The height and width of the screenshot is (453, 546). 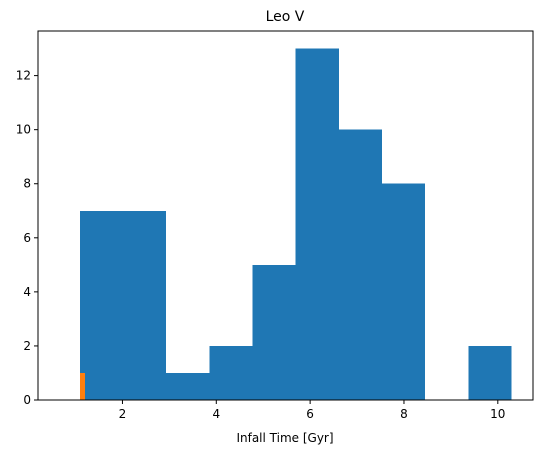 I want to click on x-axis-label: Infall Time [Gyr], so click(x=284, y=438).